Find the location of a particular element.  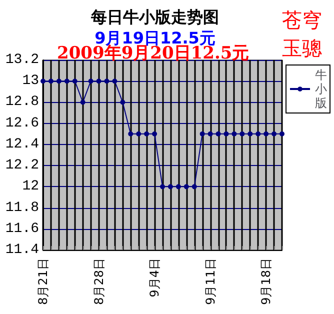

y-tick-label: 11.6 is located at coordinates (22, 228).